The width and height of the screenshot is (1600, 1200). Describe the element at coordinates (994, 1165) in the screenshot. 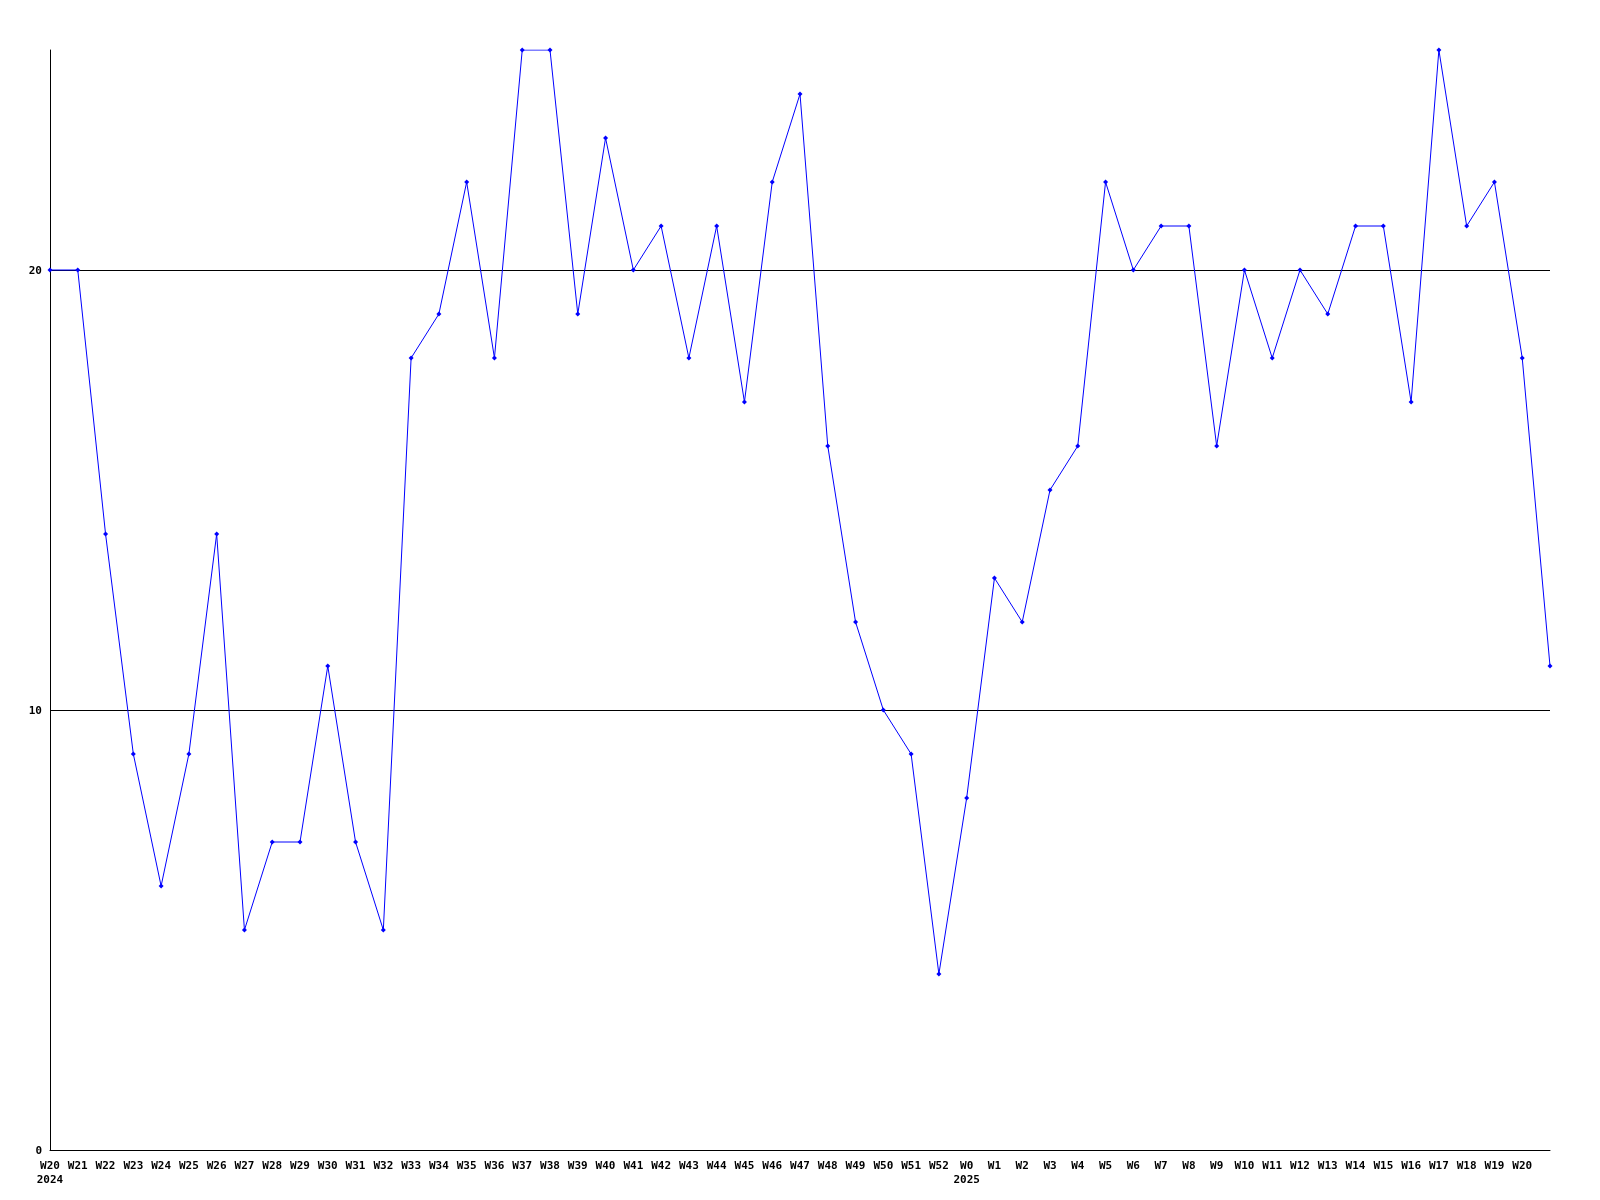

I see `x-tick-label: W1` at that location.